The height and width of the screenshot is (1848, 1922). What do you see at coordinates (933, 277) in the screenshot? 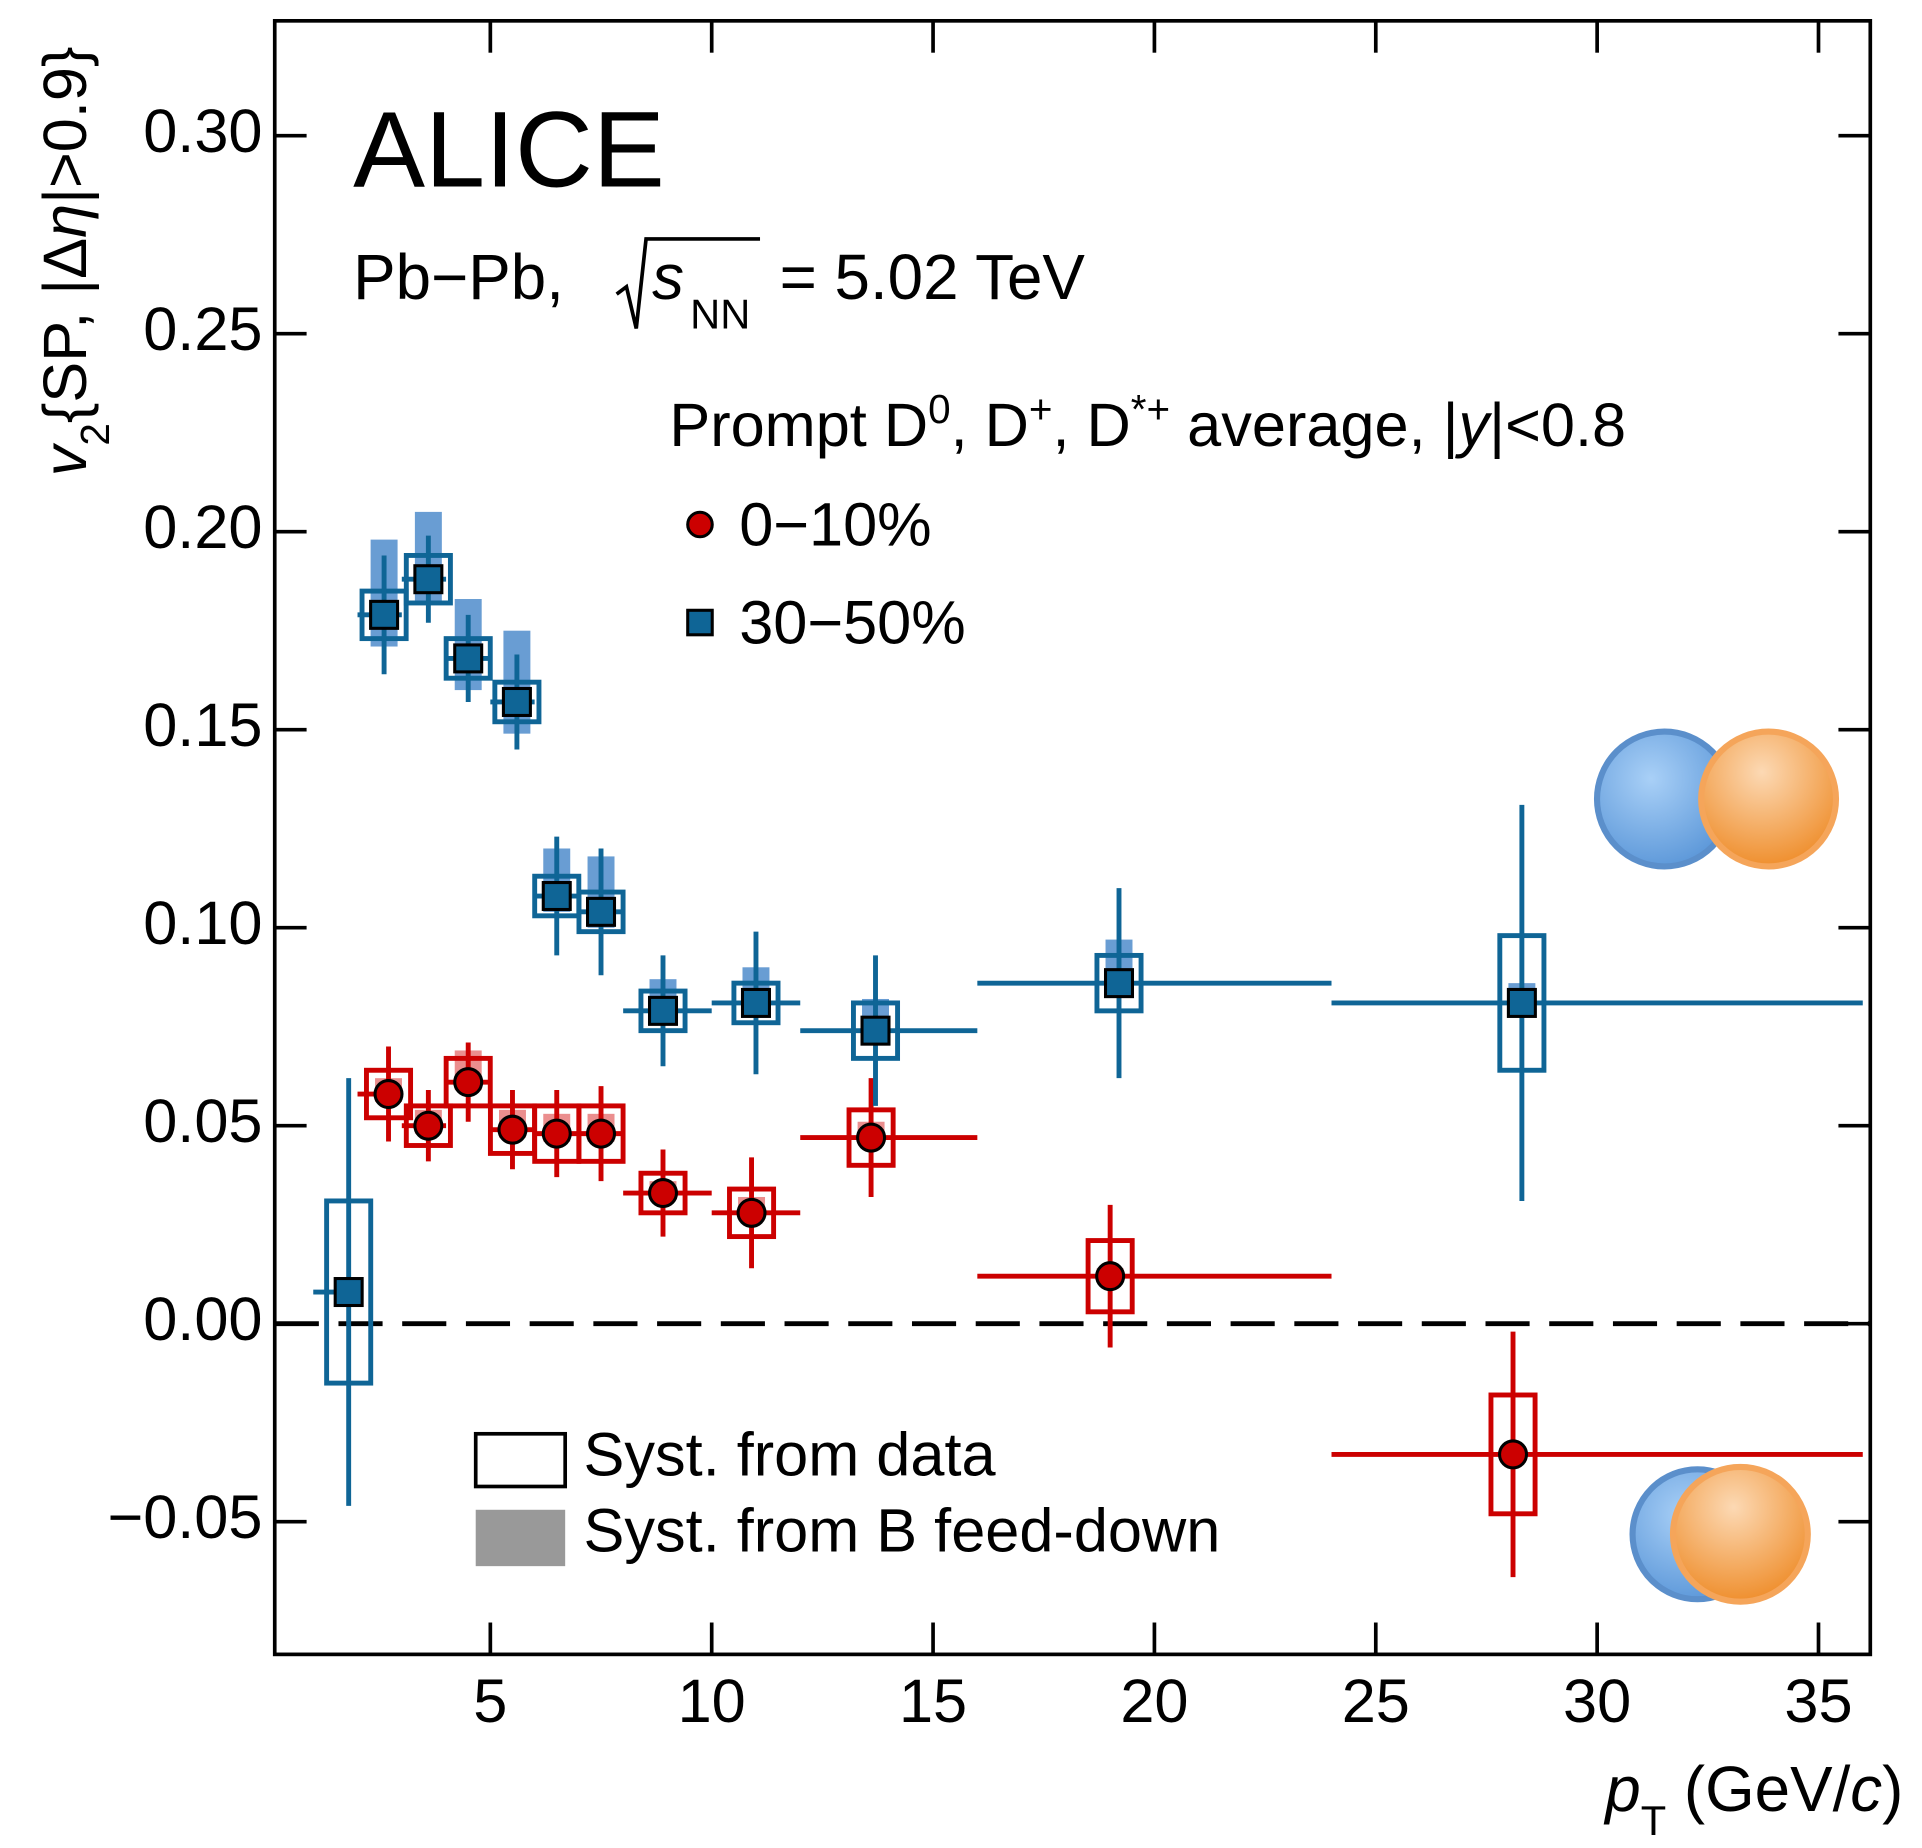
I see `system-text: = 5.02 TeV` at bounding box center [933, 277].